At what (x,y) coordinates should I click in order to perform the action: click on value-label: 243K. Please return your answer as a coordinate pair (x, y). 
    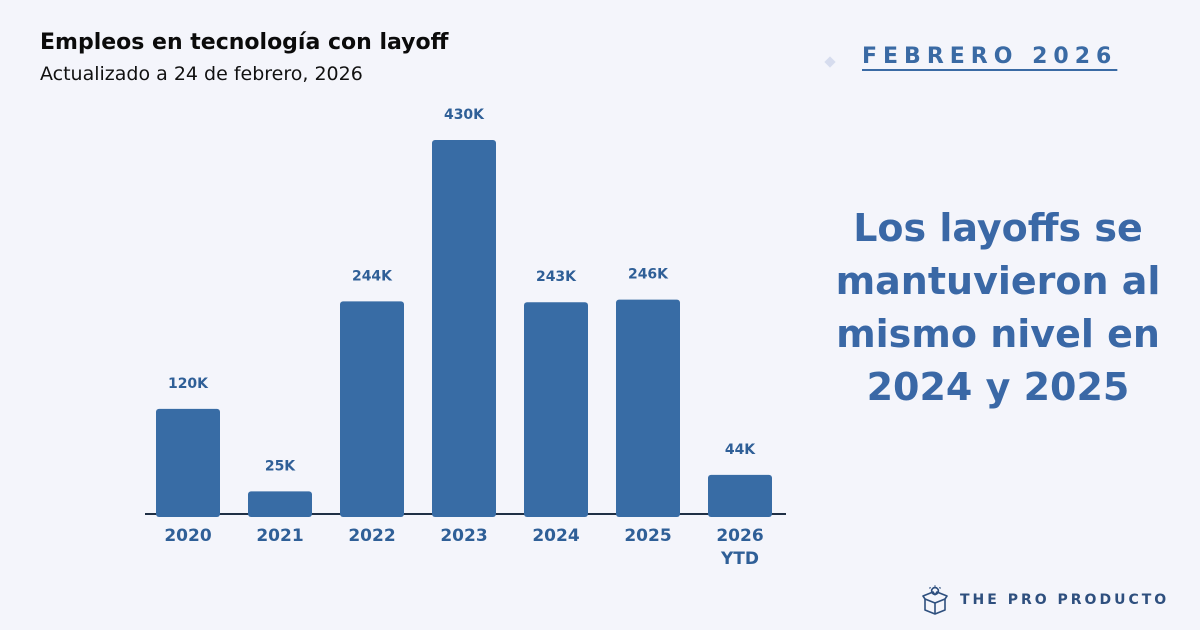
    Looking at the image, I should click on (556, 277).